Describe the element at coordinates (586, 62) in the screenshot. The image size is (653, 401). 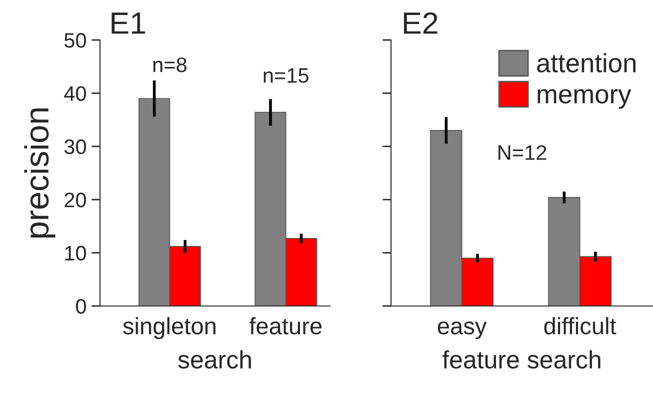
I see `legend-label: attention` at that location.